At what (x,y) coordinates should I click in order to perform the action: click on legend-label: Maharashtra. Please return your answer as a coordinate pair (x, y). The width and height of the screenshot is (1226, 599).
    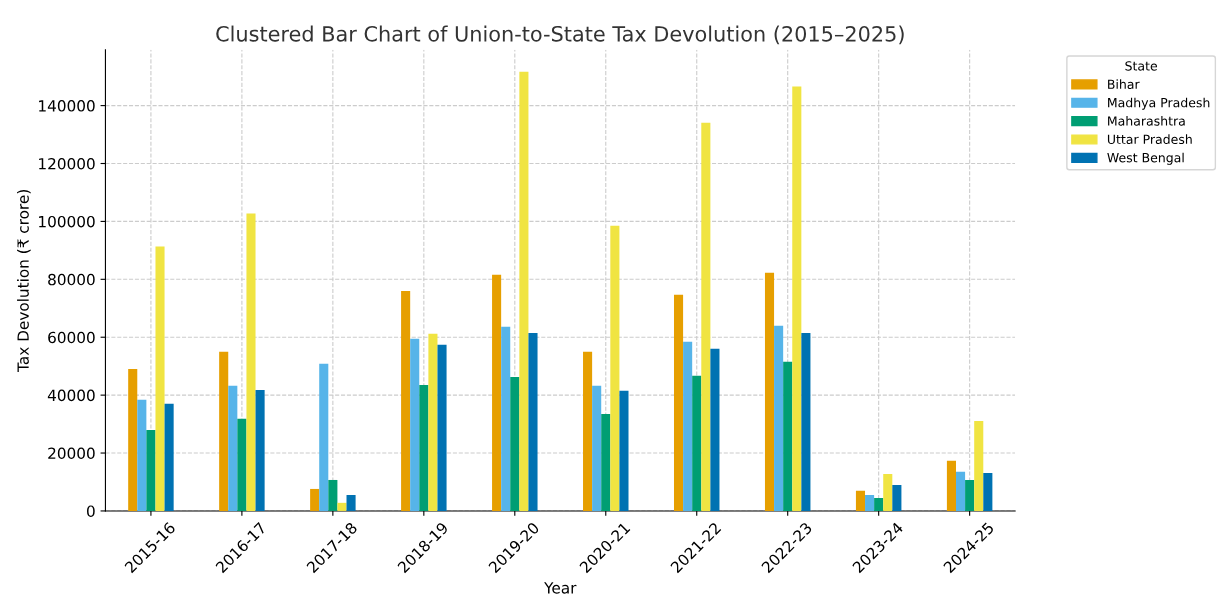
    Looking at the image, I should click on (1146, 121).